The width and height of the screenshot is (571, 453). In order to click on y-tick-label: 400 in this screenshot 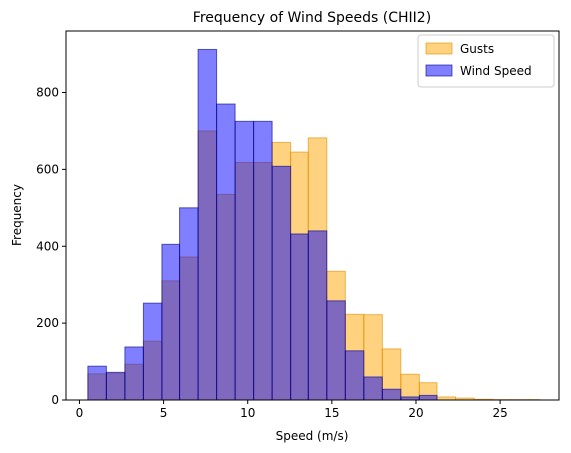, I will do `click(47, 246)`.